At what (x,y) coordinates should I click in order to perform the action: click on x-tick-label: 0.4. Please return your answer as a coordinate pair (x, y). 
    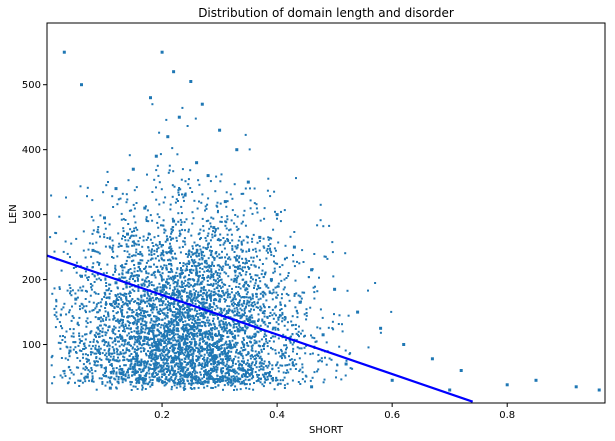
    Looking at the image, I should click on (277, 415).